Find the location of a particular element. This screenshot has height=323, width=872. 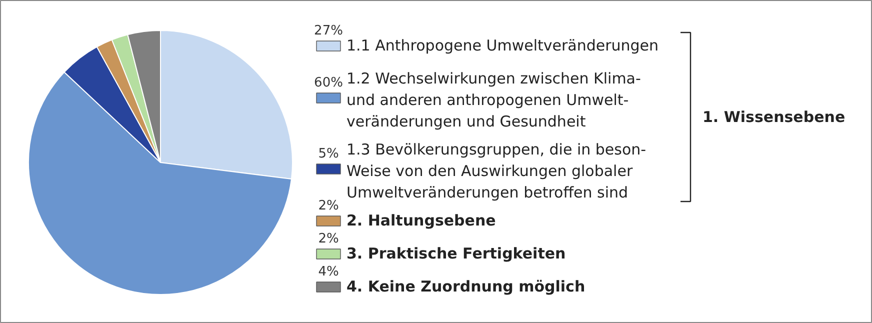

data-label: 60% is located at coordinates (328, 83).